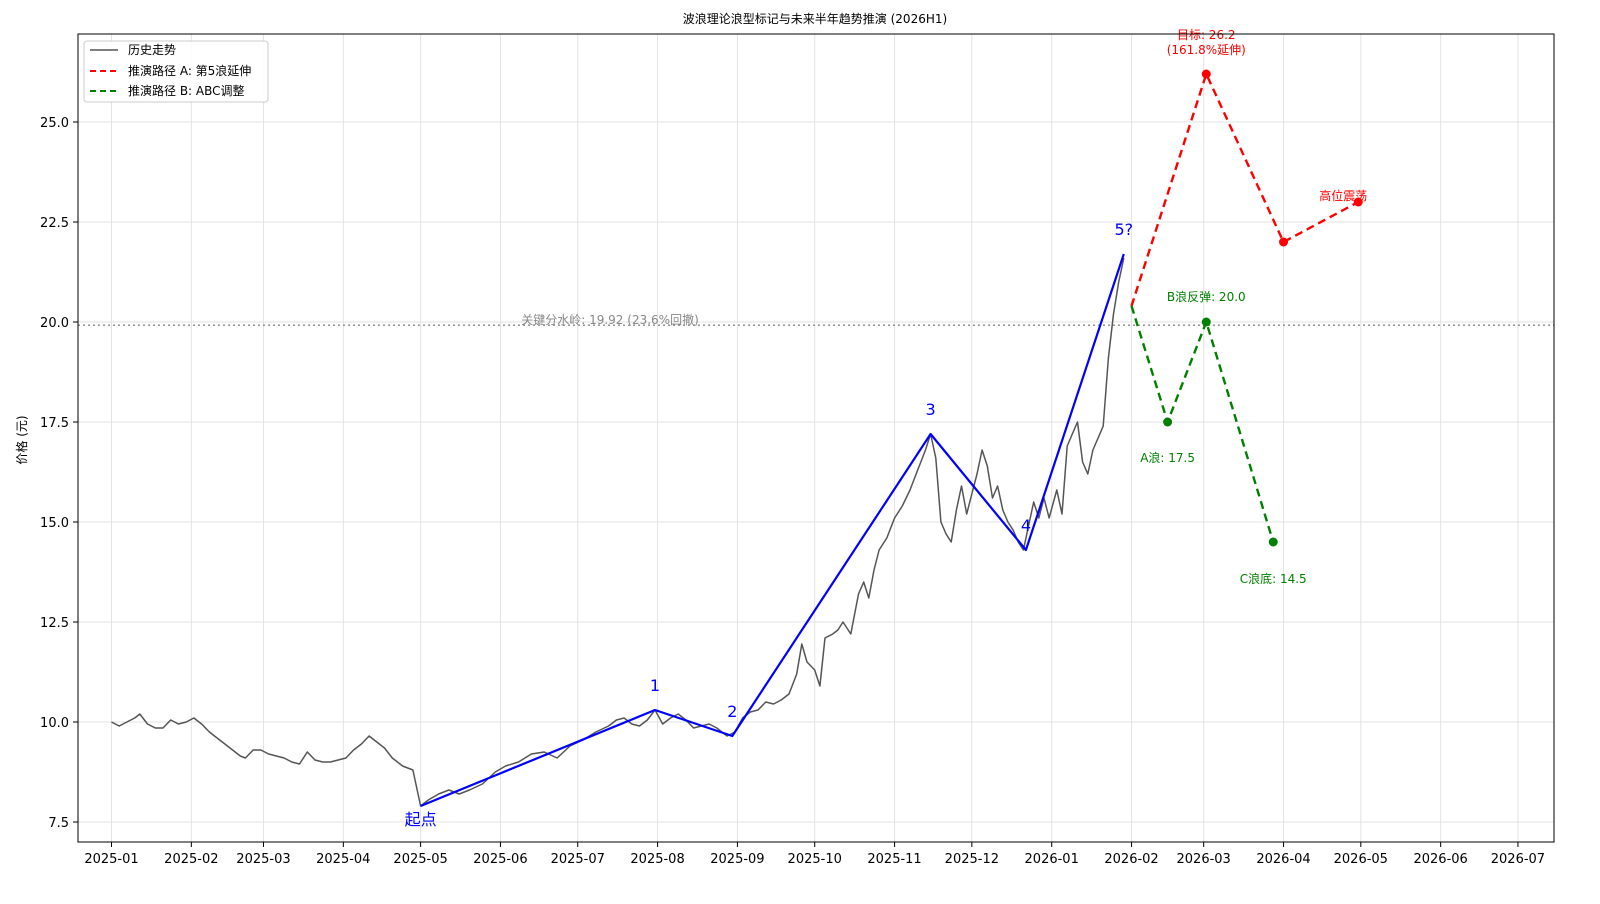 The height and width of the screenshot is (904, 1600). What do you see at coordinates (263, 859) in the screenshot?
I see `x-tick-label: 2025-03` at bounding box center [263, 859].